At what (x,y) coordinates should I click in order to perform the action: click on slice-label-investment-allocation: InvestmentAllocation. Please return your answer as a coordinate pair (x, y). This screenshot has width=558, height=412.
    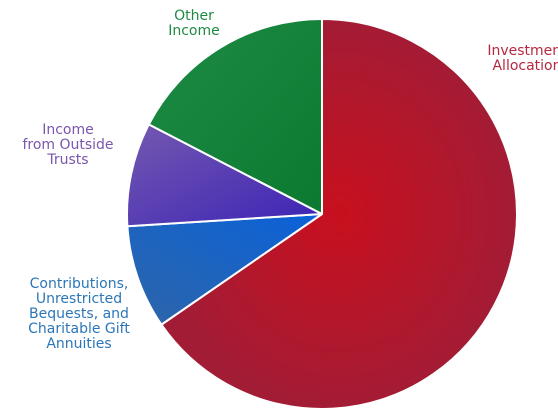
    Looking at the image, I should click on (522, 58).